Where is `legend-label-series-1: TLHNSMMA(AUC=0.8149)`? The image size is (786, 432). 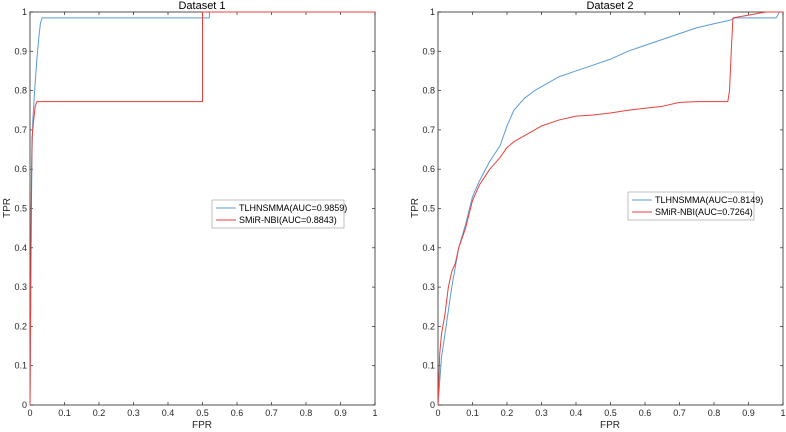
legend-label-series-1: TLHNSMMA(AUC=0.8149) is located at coordinates (709, 200).